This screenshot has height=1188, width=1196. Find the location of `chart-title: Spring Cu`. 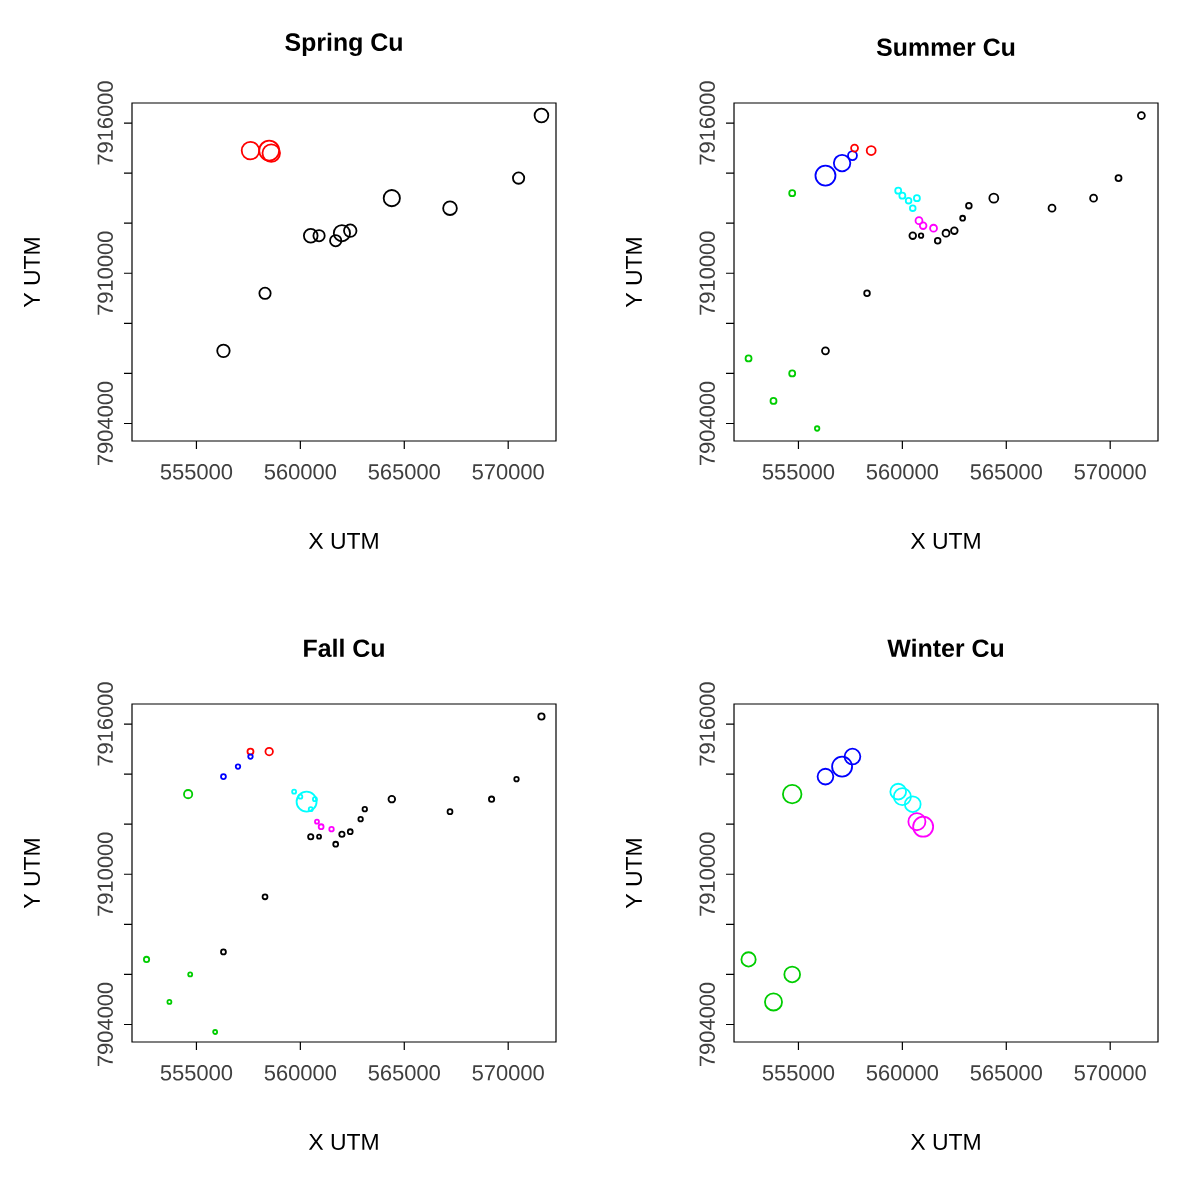

chart-title: Spring Cu is located at coordinates (343, 44).